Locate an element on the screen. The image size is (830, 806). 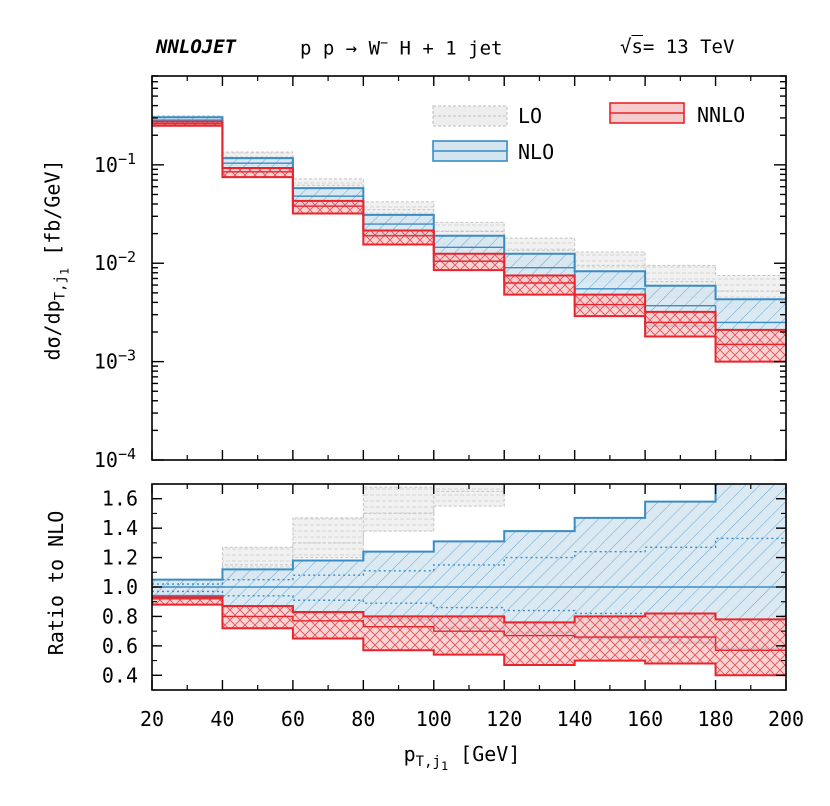
x-tick-label: 180 is located at coordinates (715, 719).